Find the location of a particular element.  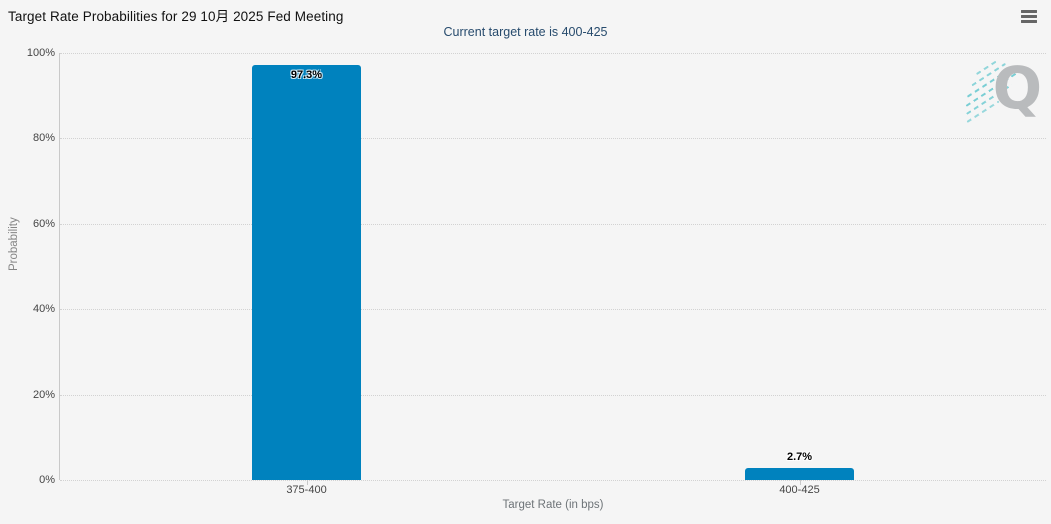

bar-value-label: 97.3% is located at coordinates (306, 74).